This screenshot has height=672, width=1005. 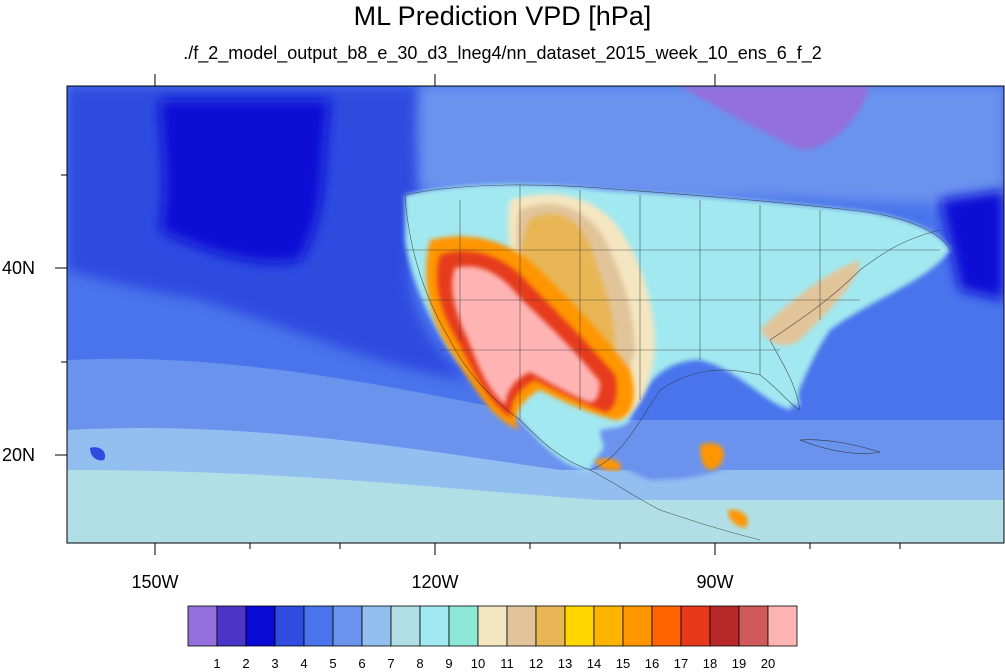 What do you see at coordinates (652, 663) in the screenshot?
I see `colorbar-tick-label: 16` at bounding box center [652, 663].